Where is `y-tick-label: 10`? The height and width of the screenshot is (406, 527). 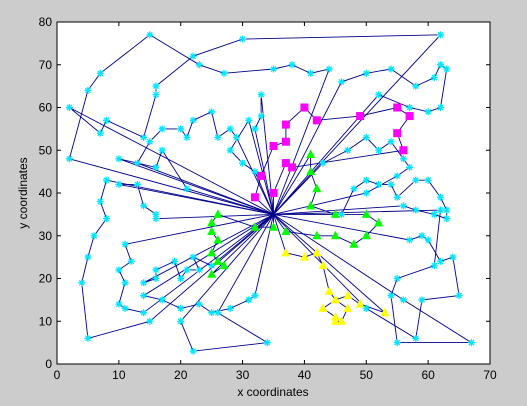
y-tick-label: 10 is located at coordinates (46, 321).